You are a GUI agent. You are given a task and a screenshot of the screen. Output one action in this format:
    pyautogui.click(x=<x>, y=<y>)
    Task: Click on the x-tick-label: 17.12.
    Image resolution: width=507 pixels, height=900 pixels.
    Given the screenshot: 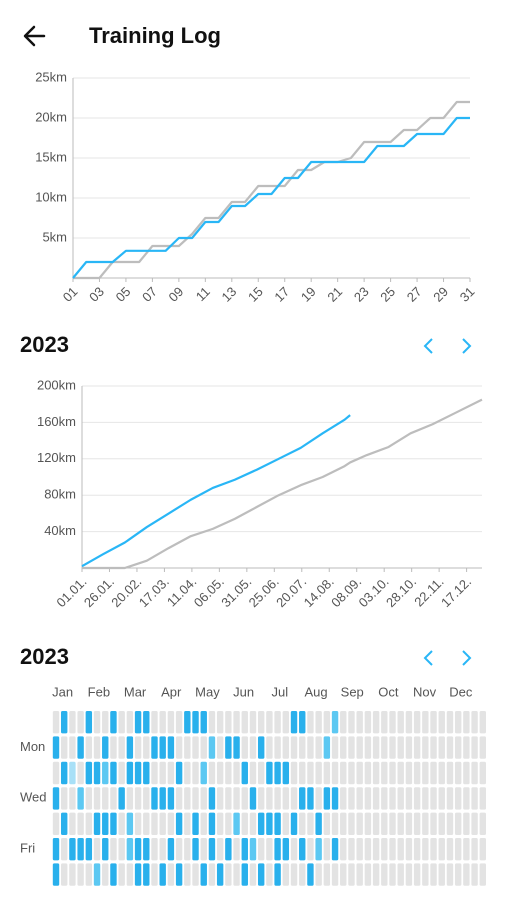 What is the action you would take?
    pyautogui.click(x=456, y=592)
    